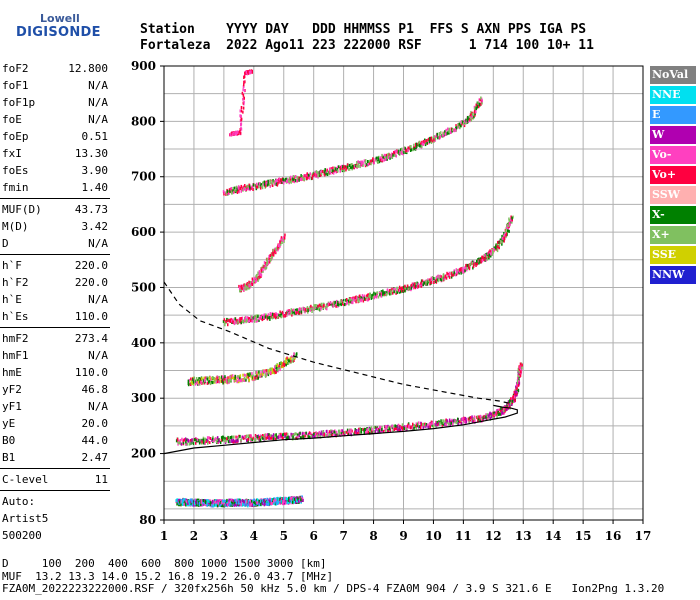 The height and width of the screenshot is (600, 700). I want to click on electron-density-profile-solid, so click(340, 429).